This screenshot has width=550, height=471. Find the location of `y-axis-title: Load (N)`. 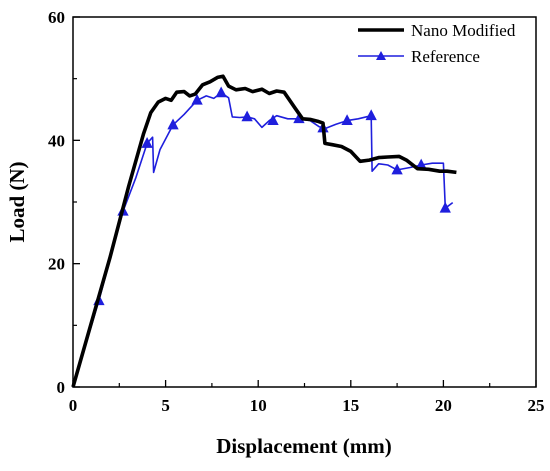

y-axis-title: Load (N) is located at coordinates (17, 201).